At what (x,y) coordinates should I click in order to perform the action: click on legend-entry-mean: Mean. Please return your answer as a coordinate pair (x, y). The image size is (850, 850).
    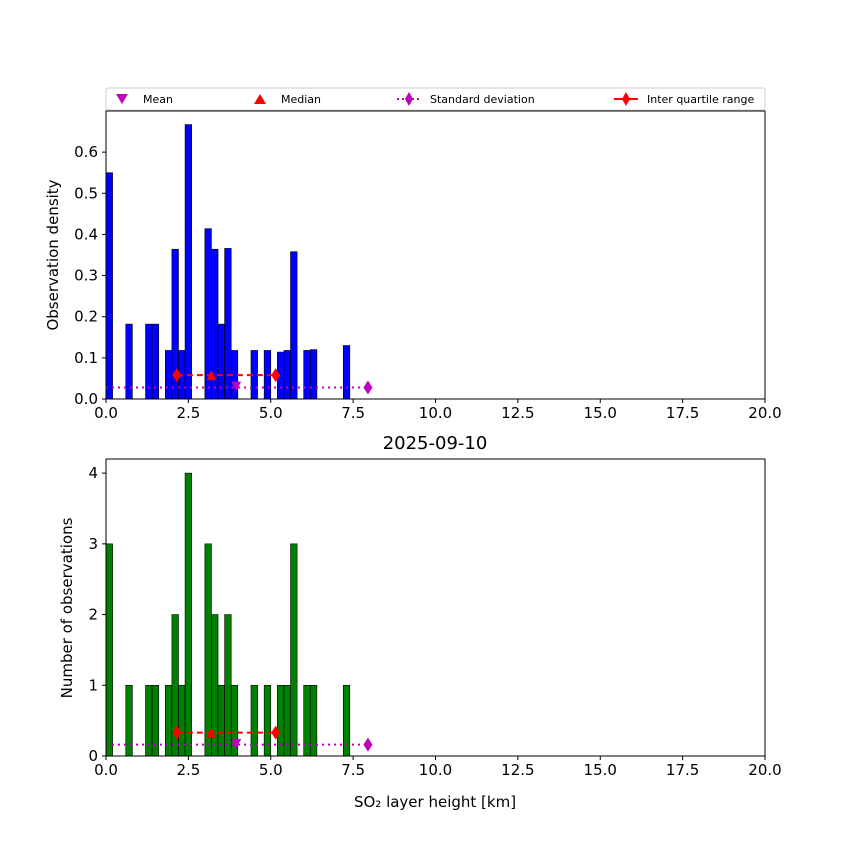
    Looking at the image, I should click on (144, 99).